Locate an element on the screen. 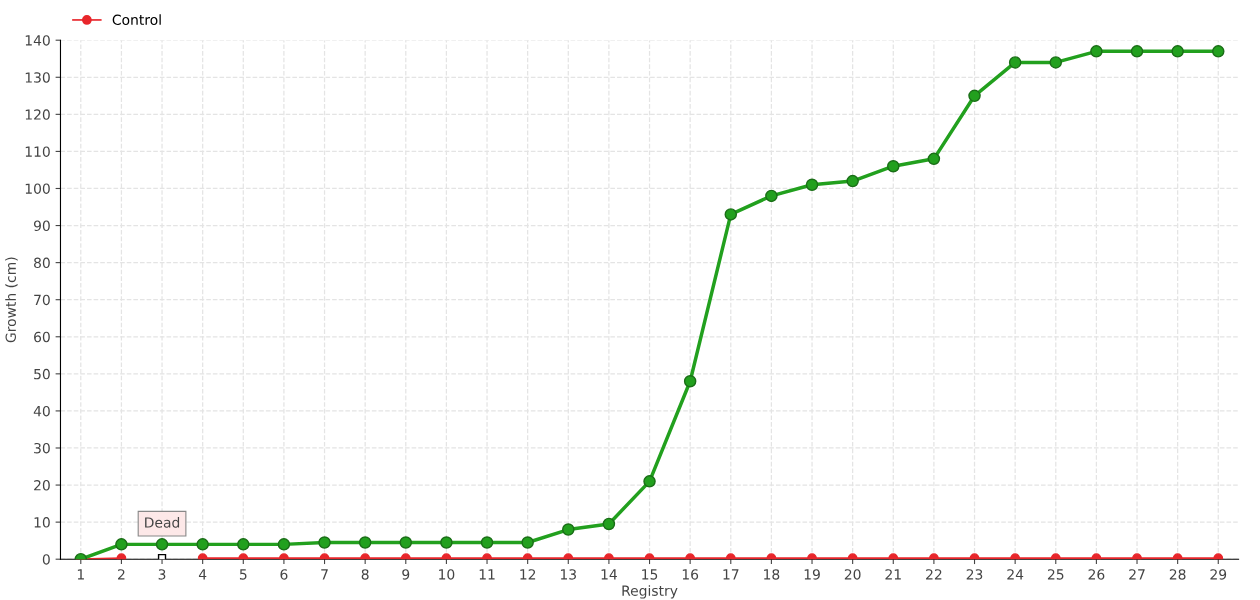 The width and height of the screenshot is (1260, 600). x-tick-label: 8 is located at coordinates (365, 574).